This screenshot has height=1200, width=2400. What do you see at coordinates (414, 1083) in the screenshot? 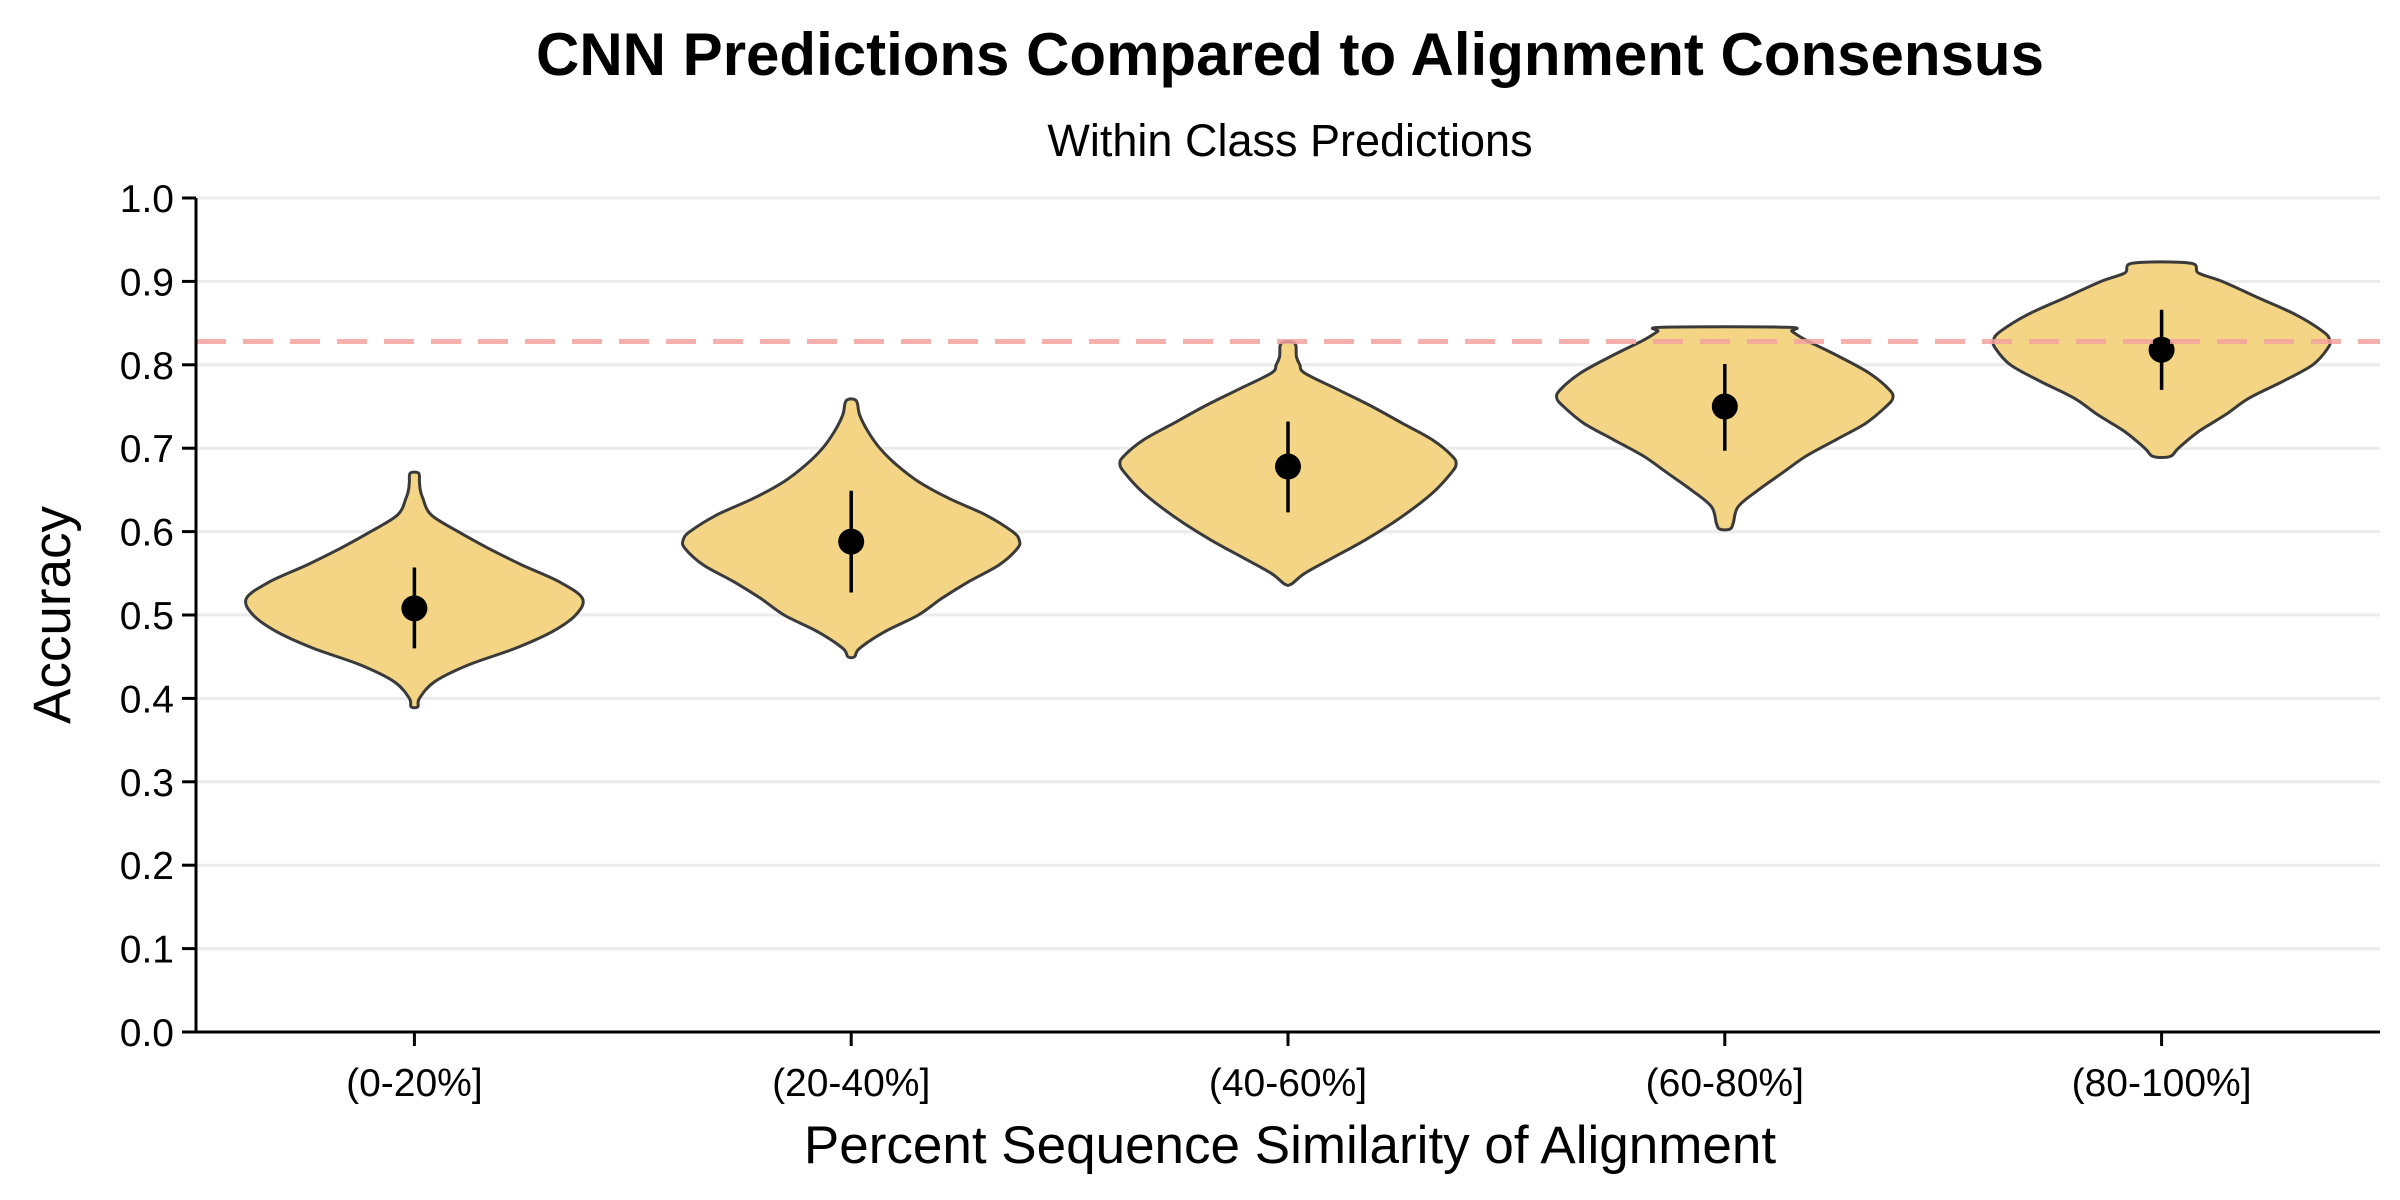
I see `x-tick-label-0: (0-20%]` at bounding box center [414, 1083].